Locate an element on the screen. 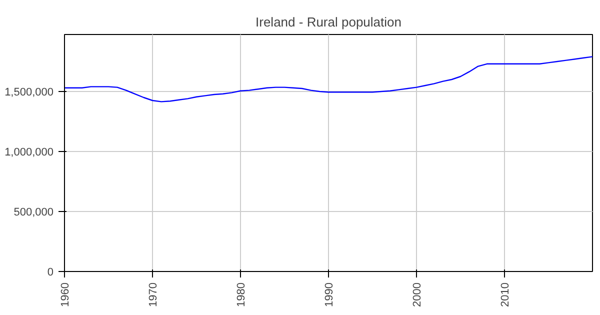  x-tick-label: 1960 is located at coordinates (66, 294).